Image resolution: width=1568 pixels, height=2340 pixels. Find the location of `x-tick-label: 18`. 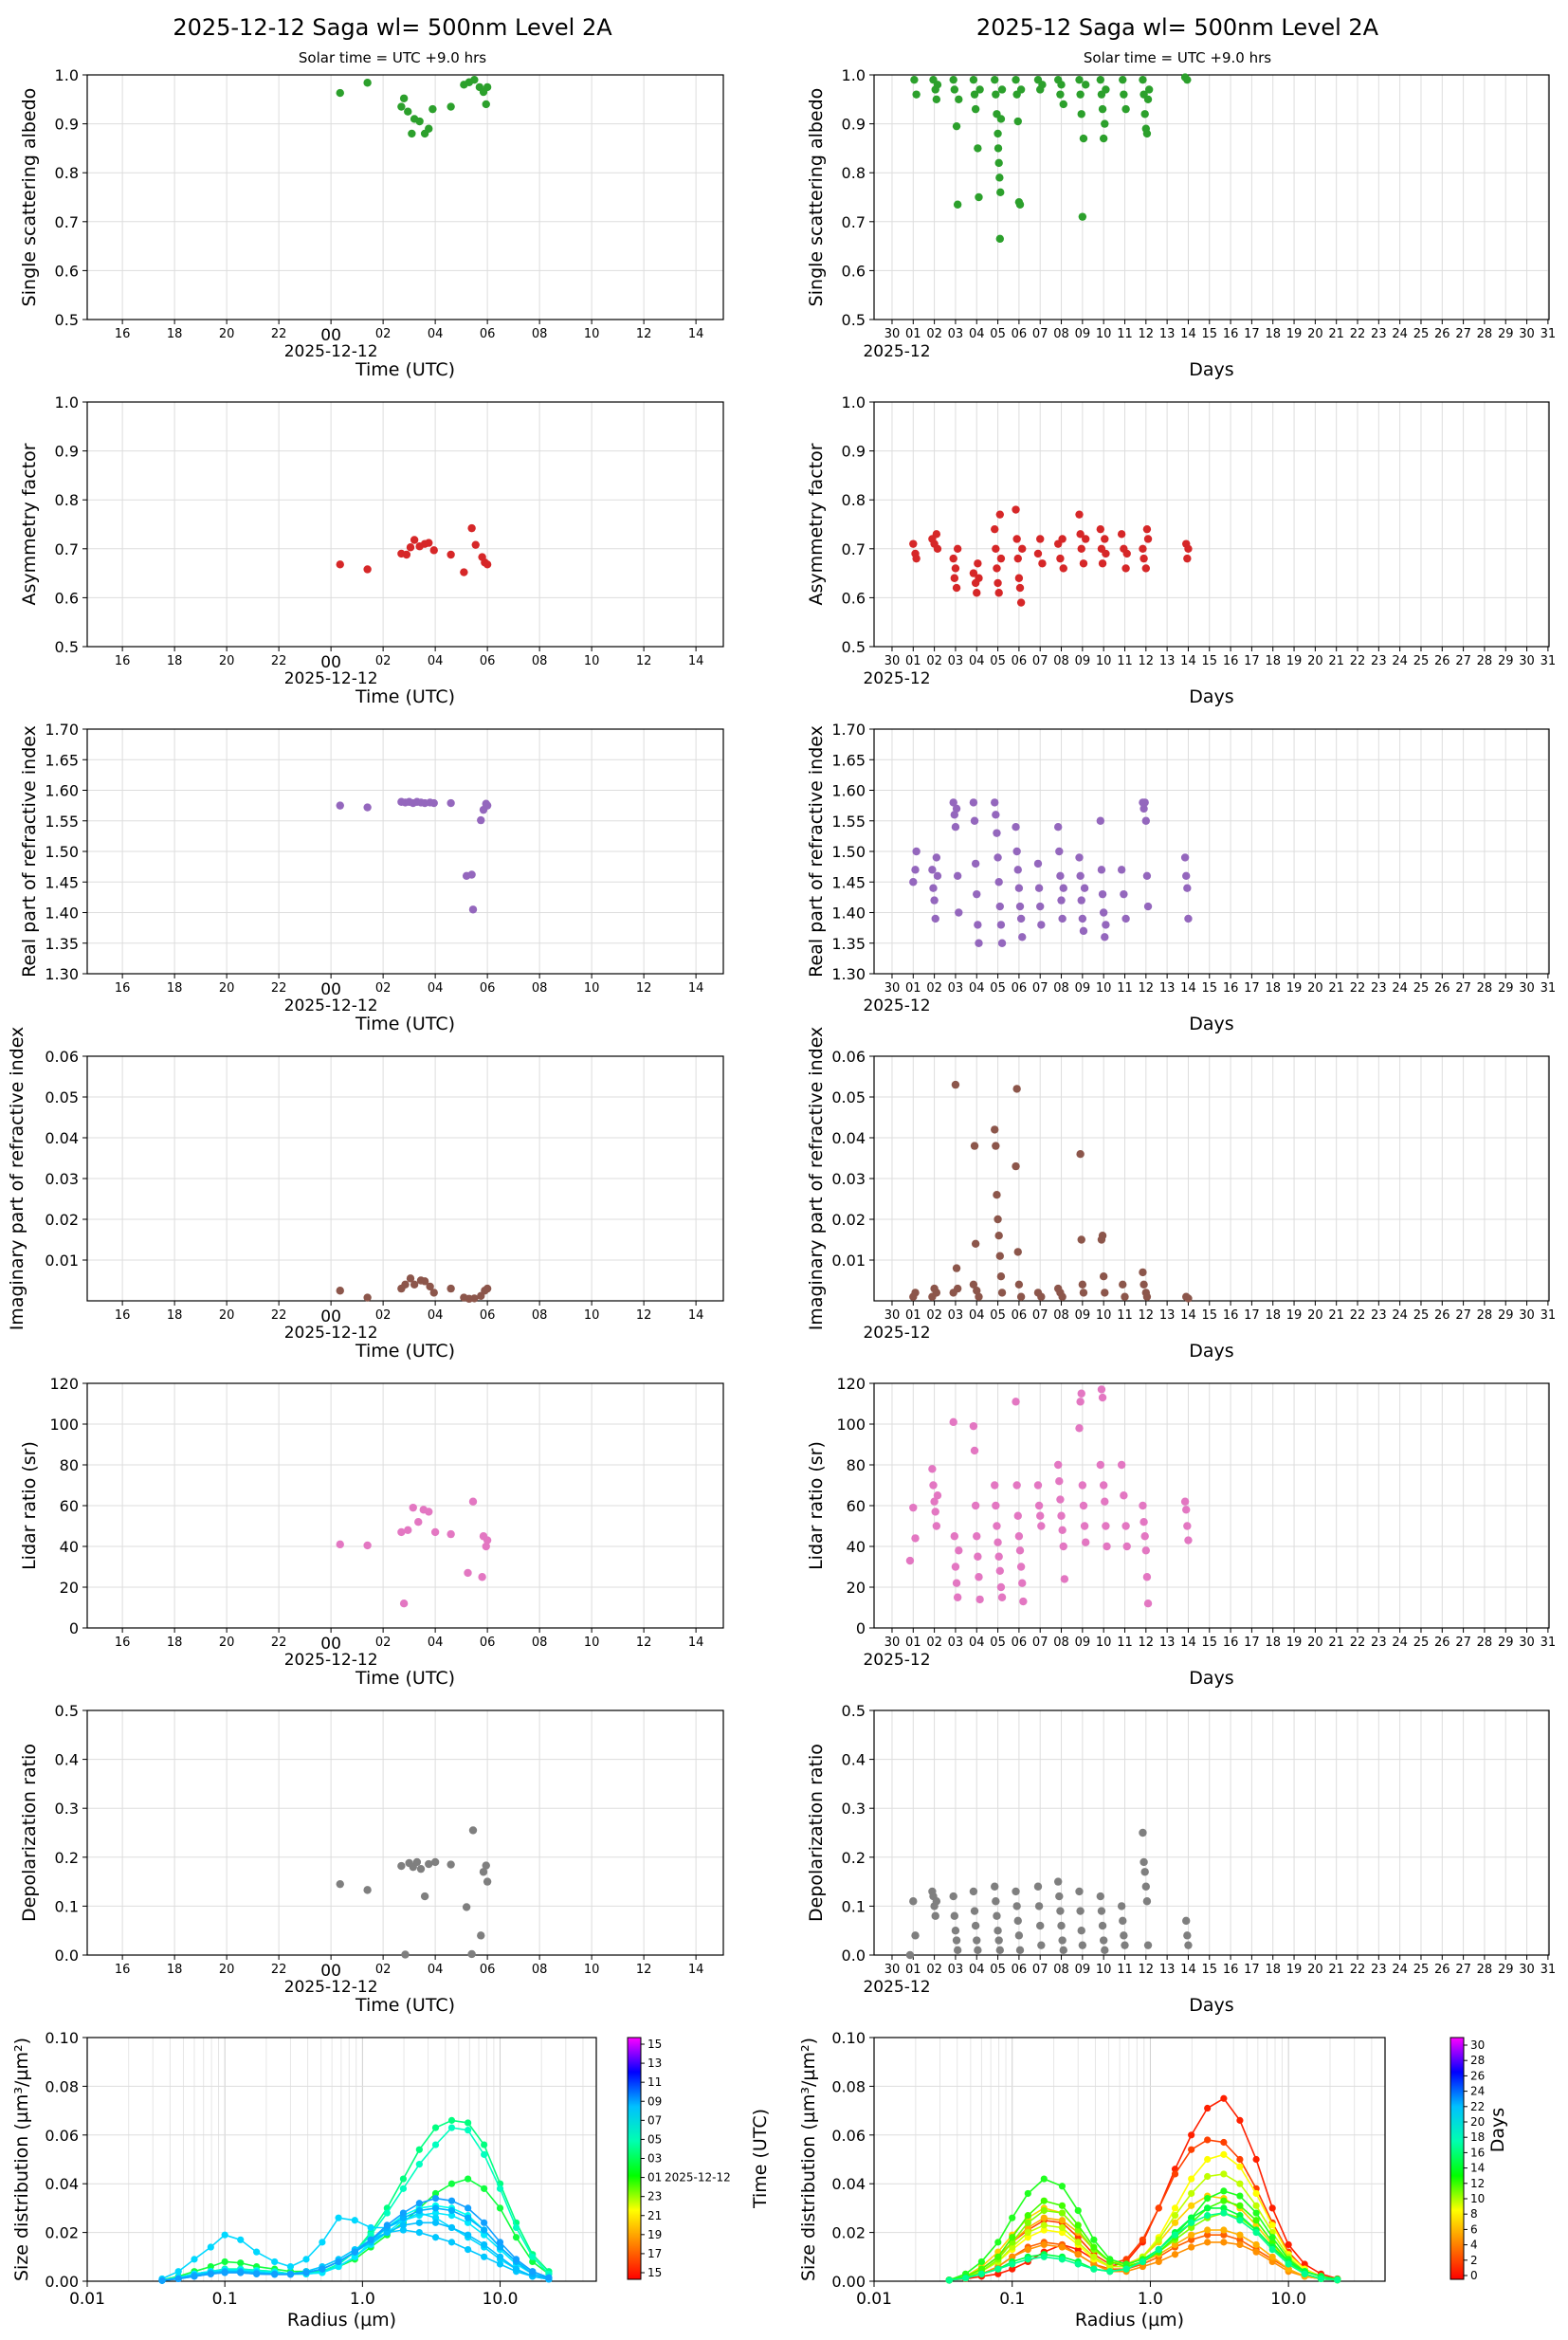

x-tick-label: 18 is located at coordinates (1273, 1970).